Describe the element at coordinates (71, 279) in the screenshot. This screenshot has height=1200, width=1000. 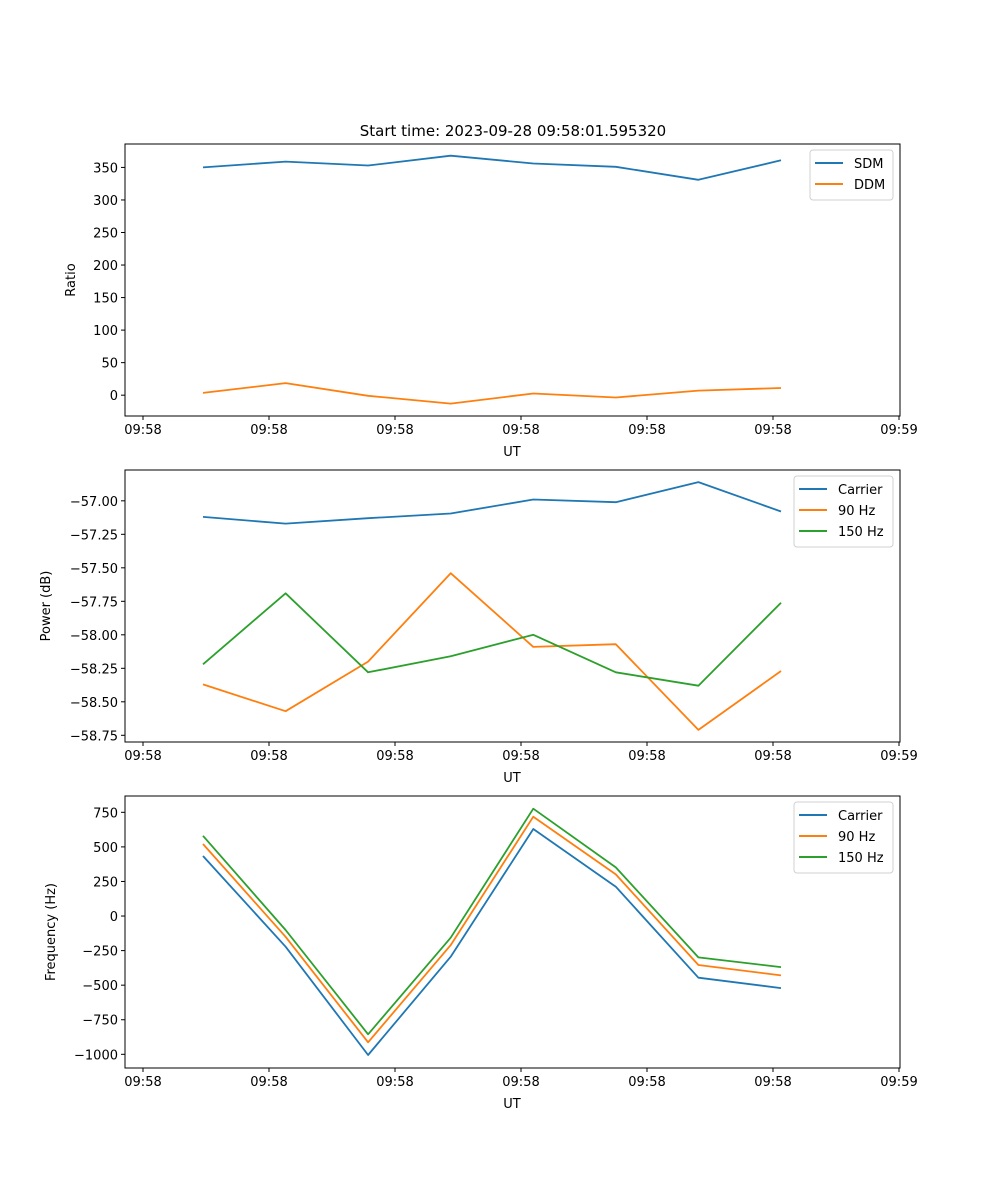
I see `y-axis-label: Ratio` at that location.